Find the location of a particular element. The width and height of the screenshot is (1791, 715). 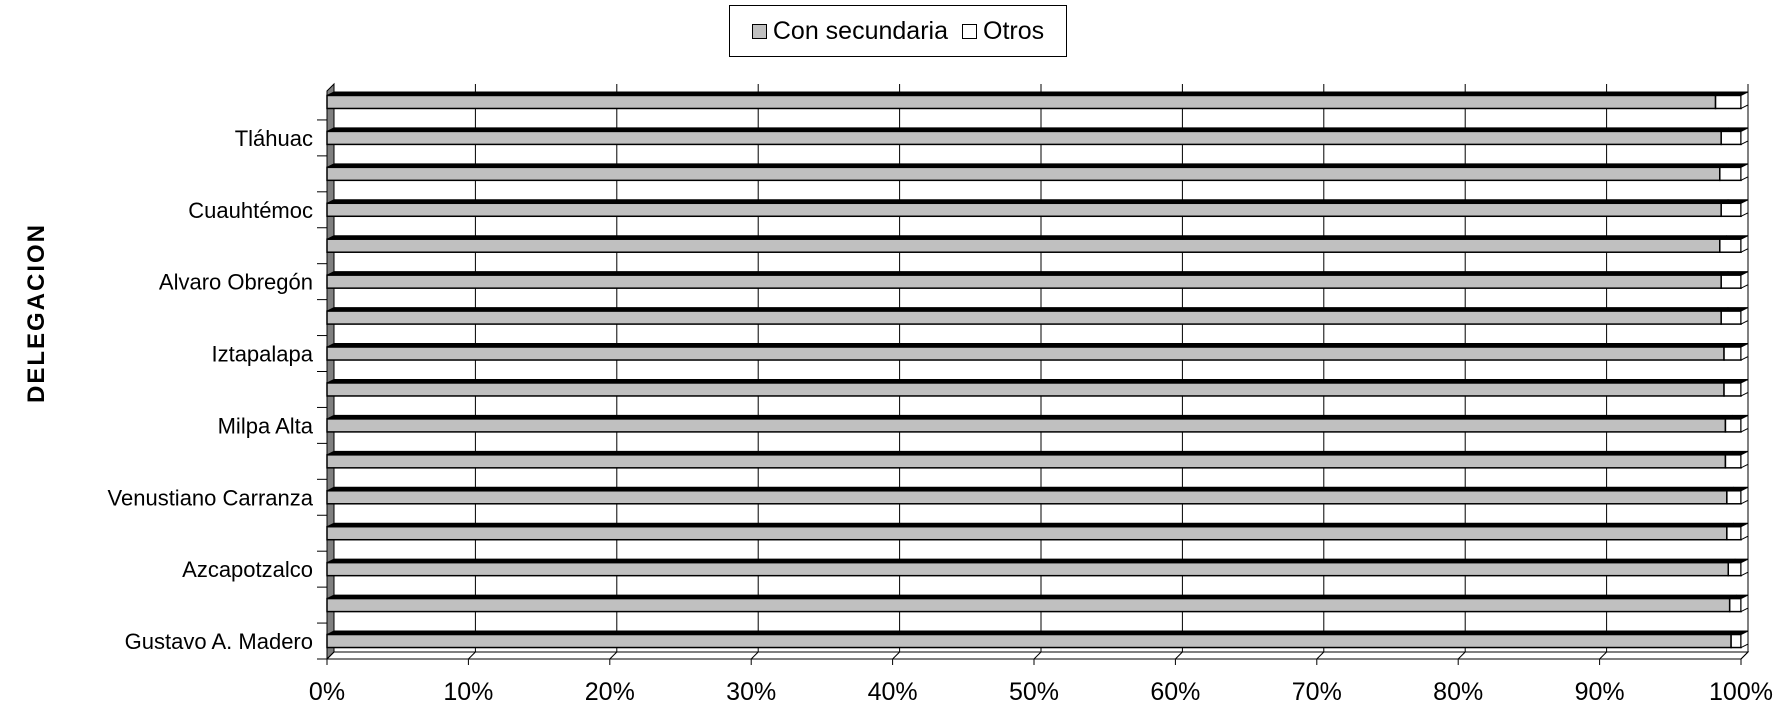

y-axis-title: DELEGACION is located at coordinates (36, 312).